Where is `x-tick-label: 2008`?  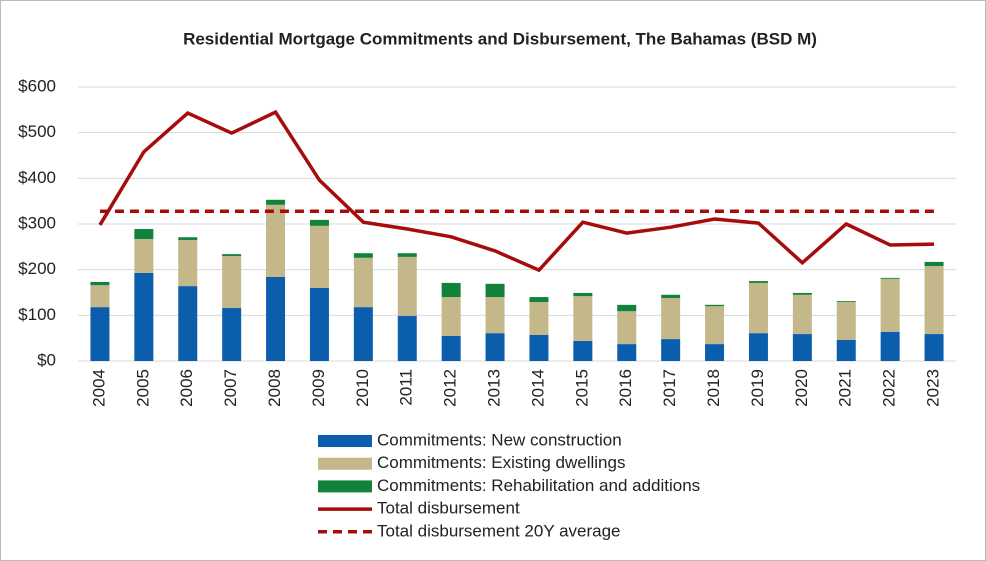 x-tick-label: 2008 is located at coordinates (274, 388).